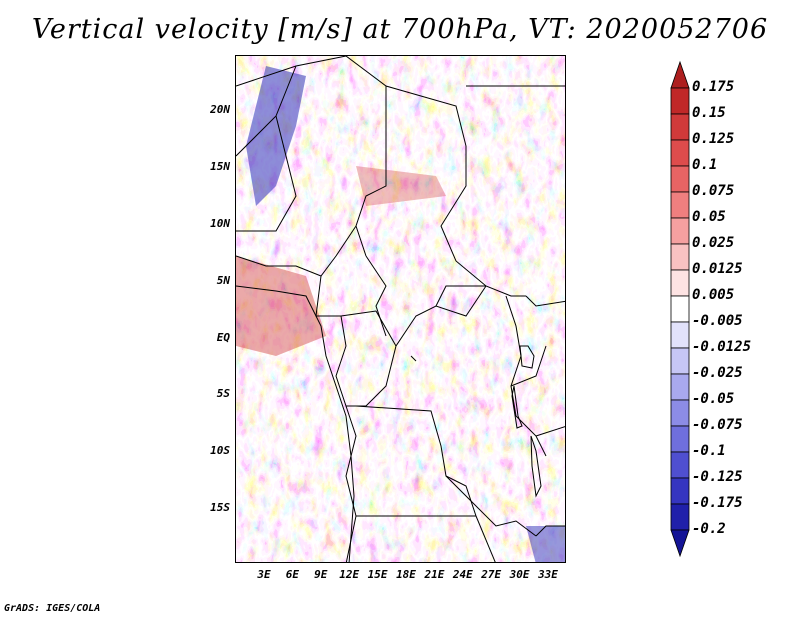 This screenshot has height=618, width=800. What do you see at coordinates (220, 166) in the screenshot?
I see `lat-label: 15N` at bounding box center [220, 166].